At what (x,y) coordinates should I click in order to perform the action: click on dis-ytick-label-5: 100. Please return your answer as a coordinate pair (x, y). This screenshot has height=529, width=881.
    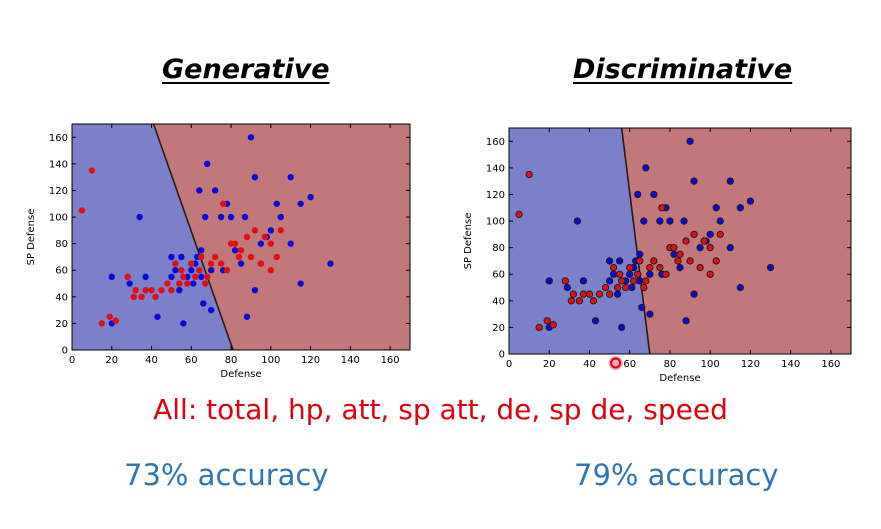
    Looking at the image, I should click on (495, 222).